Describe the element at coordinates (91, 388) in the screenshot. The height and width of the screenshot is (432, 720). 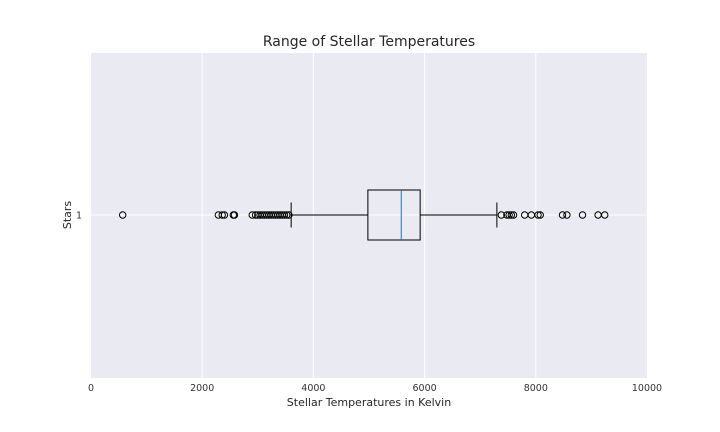
I see `x-tick-label: 0` at that location.